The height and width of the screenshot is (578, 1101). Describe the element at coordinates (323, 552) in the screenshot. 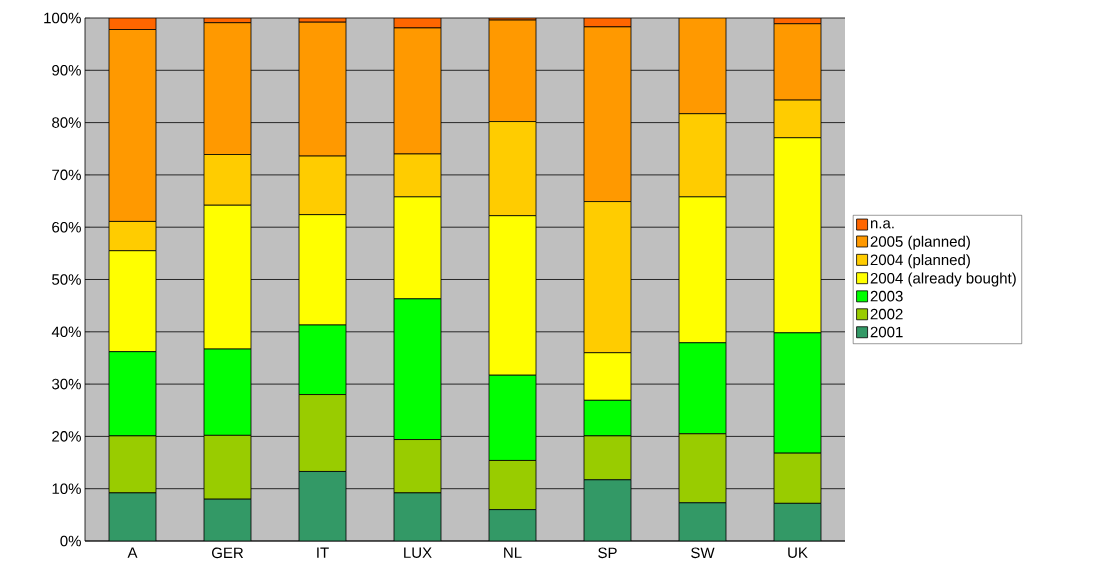

I see `x-tick-label: IT` at that location.